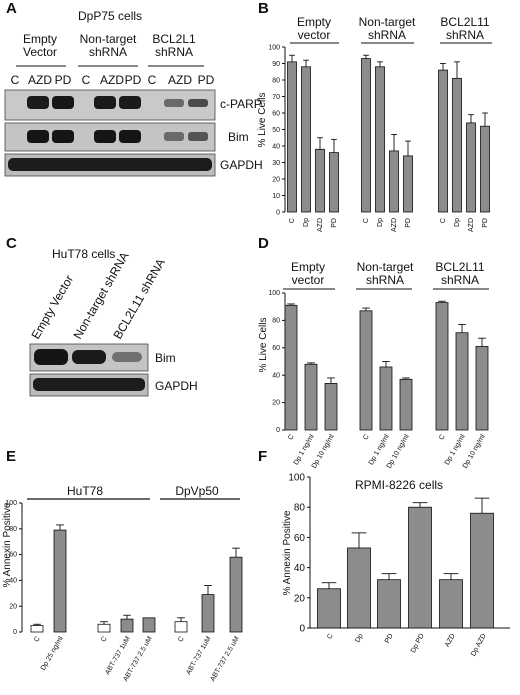  What do you see at coordinates (83, 254) in the screenshot?
I see `blot-c-title: HuT78 cells` at bounding box center [83, 254].